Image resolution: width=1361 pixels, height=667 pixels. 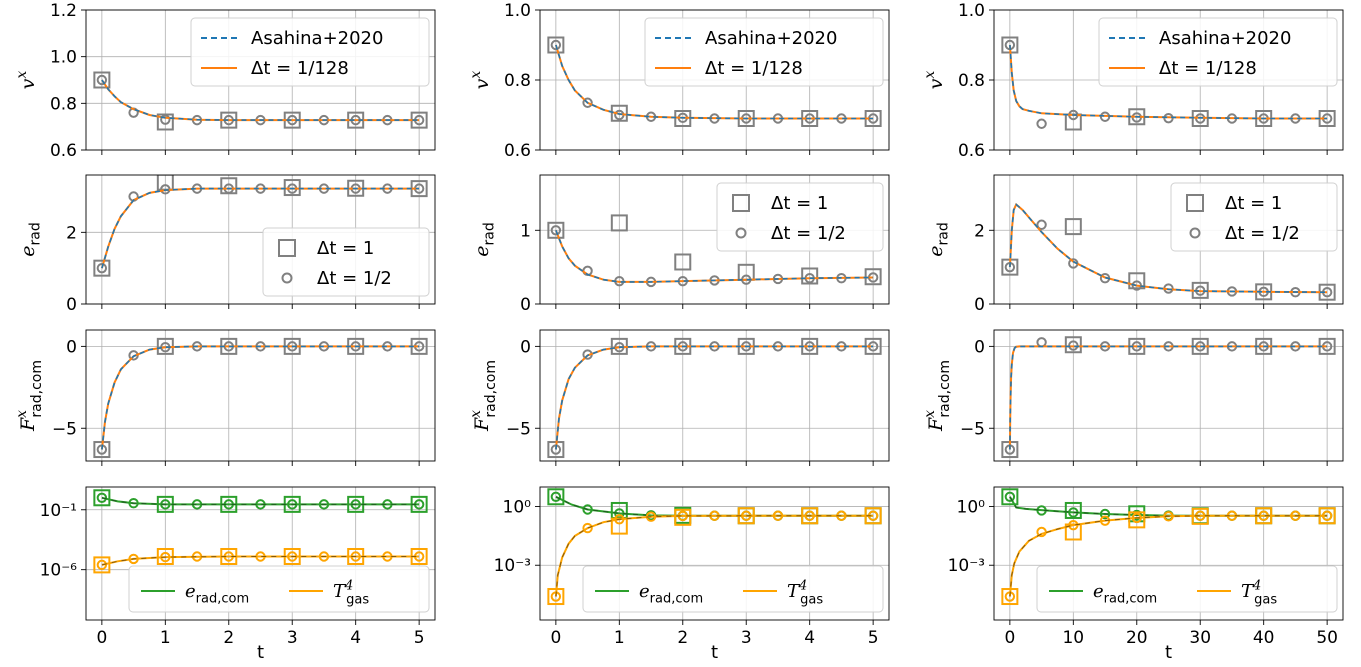 I want to click on series-line, so click(x=714, y=555).